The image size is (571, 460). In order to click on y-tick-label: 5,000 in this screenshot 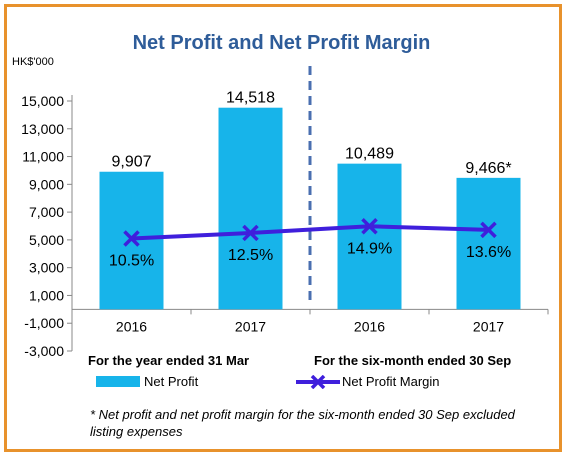, I will do `click(46, 240)`.